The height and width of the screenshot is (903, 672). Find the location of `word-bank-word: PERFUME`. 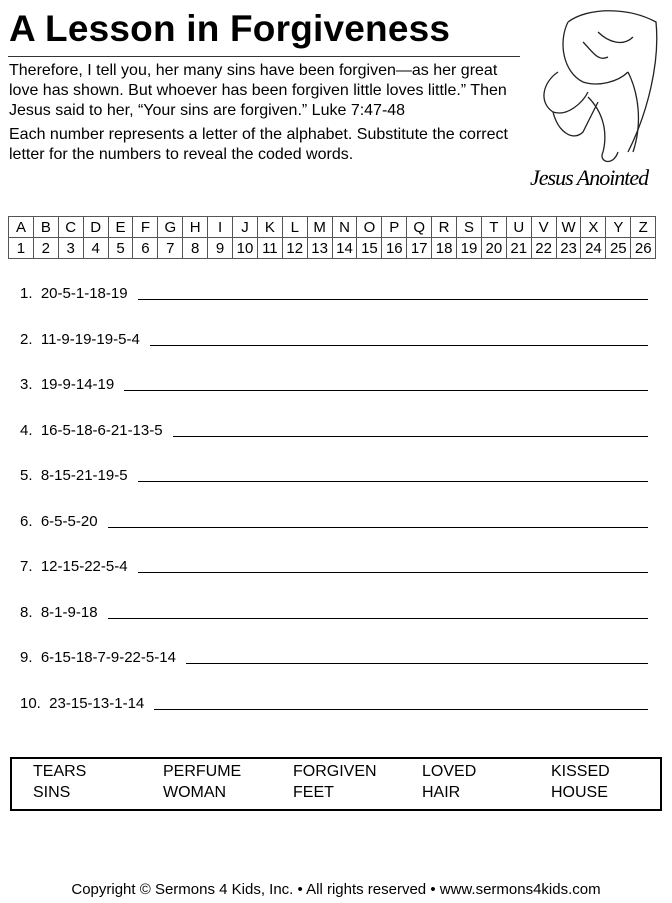

word-bank-word: PERFUME is located at coordinates (202, 771).